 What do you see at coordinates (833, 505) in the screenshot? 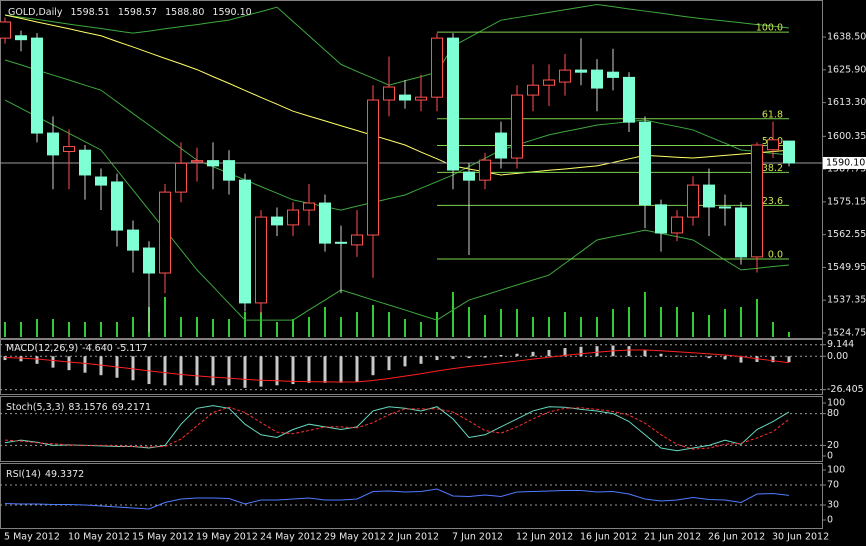
I see `y-tick-label: 30` at bounding box center [833, 505].